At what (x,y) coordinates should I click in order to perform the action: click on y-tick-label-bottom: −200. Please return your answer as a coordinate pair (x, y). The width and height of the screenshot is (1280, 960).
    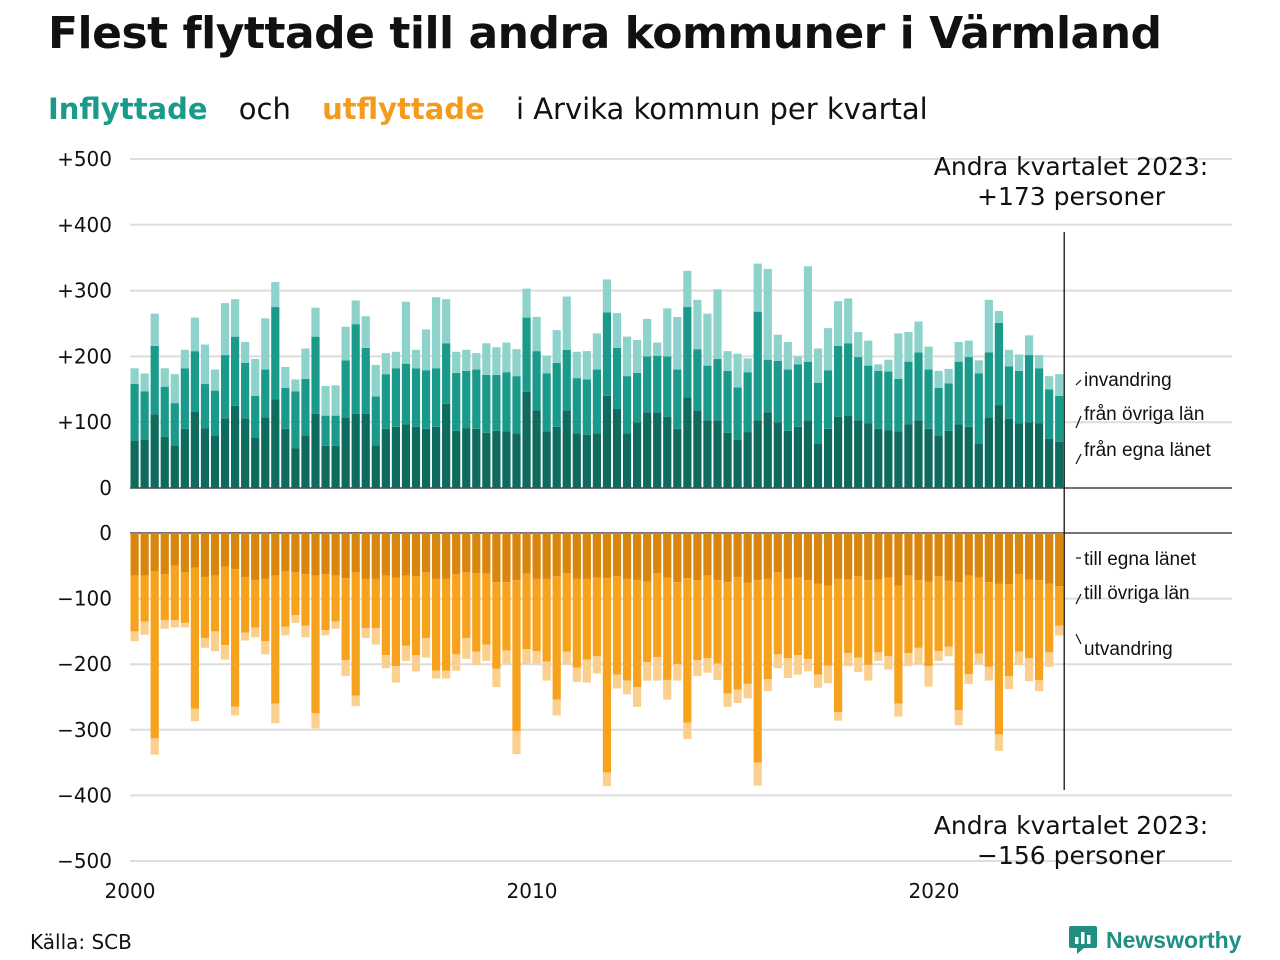
    Looking at the image, I should click on (84, 664).